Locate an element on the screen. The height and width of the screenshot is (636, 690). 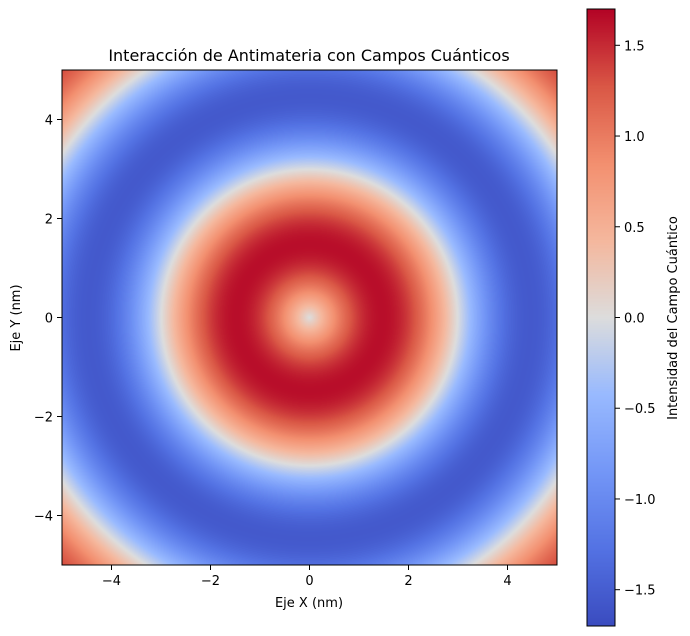
x-axis-ticks: −4 −2 0 2 4 is located at coordinates (307, 577).